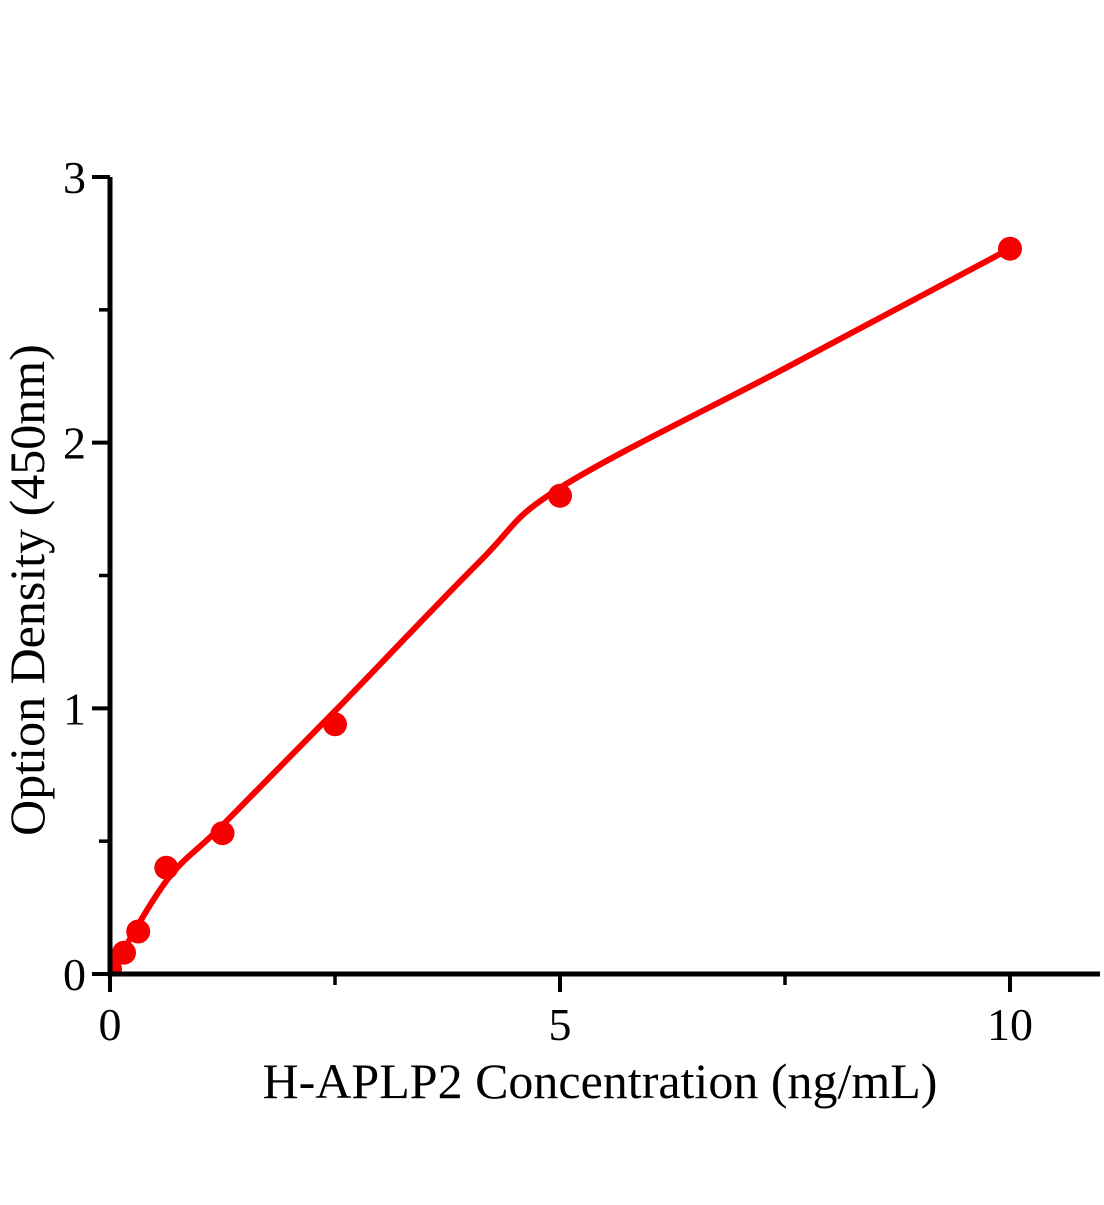  What do you see at coordinates (110, 1024) in the screenshot?
I see `x-tick-label: 0` at bounding box center [110, 1024].